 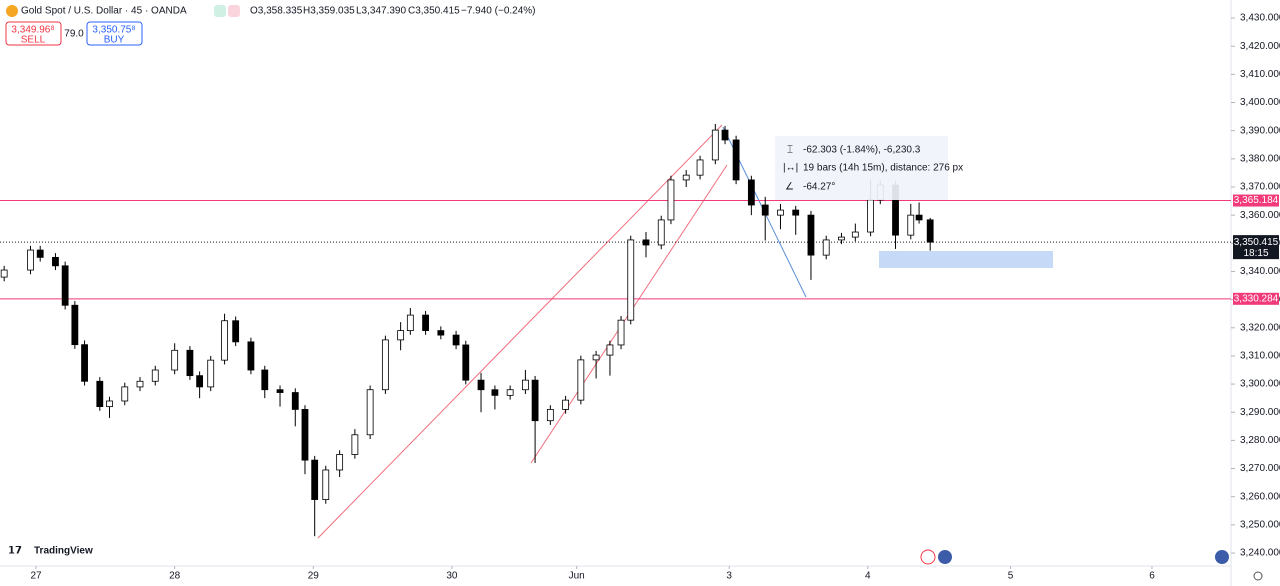 What do you see at coordinates (1260, 46) in the screenshot?
I see `y-tick-label: 3,420.000` at bounding box center [1260, 46].